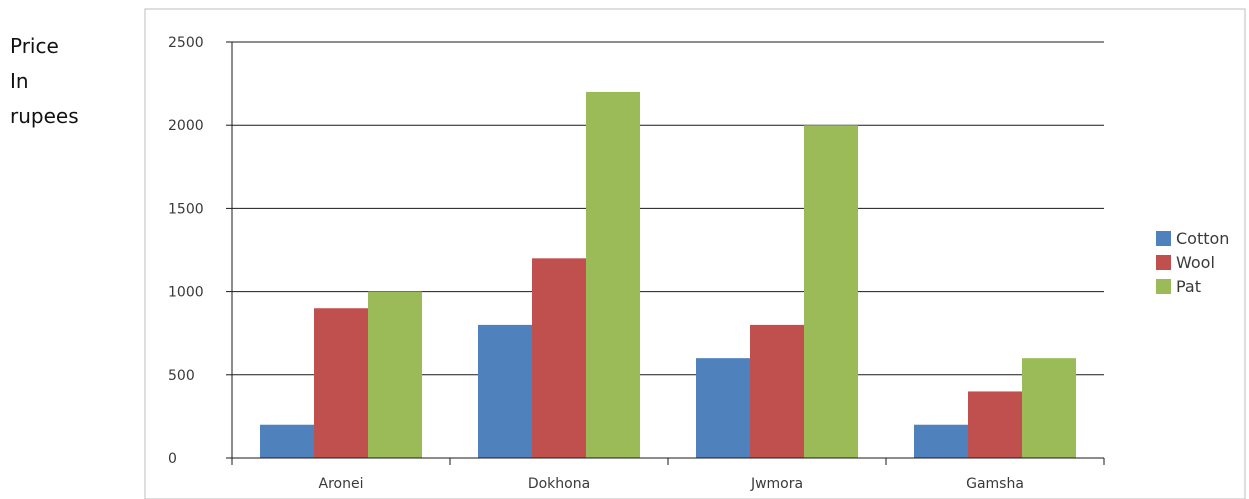  I want to click on bar-wool-jwmora, so click(777, 391).